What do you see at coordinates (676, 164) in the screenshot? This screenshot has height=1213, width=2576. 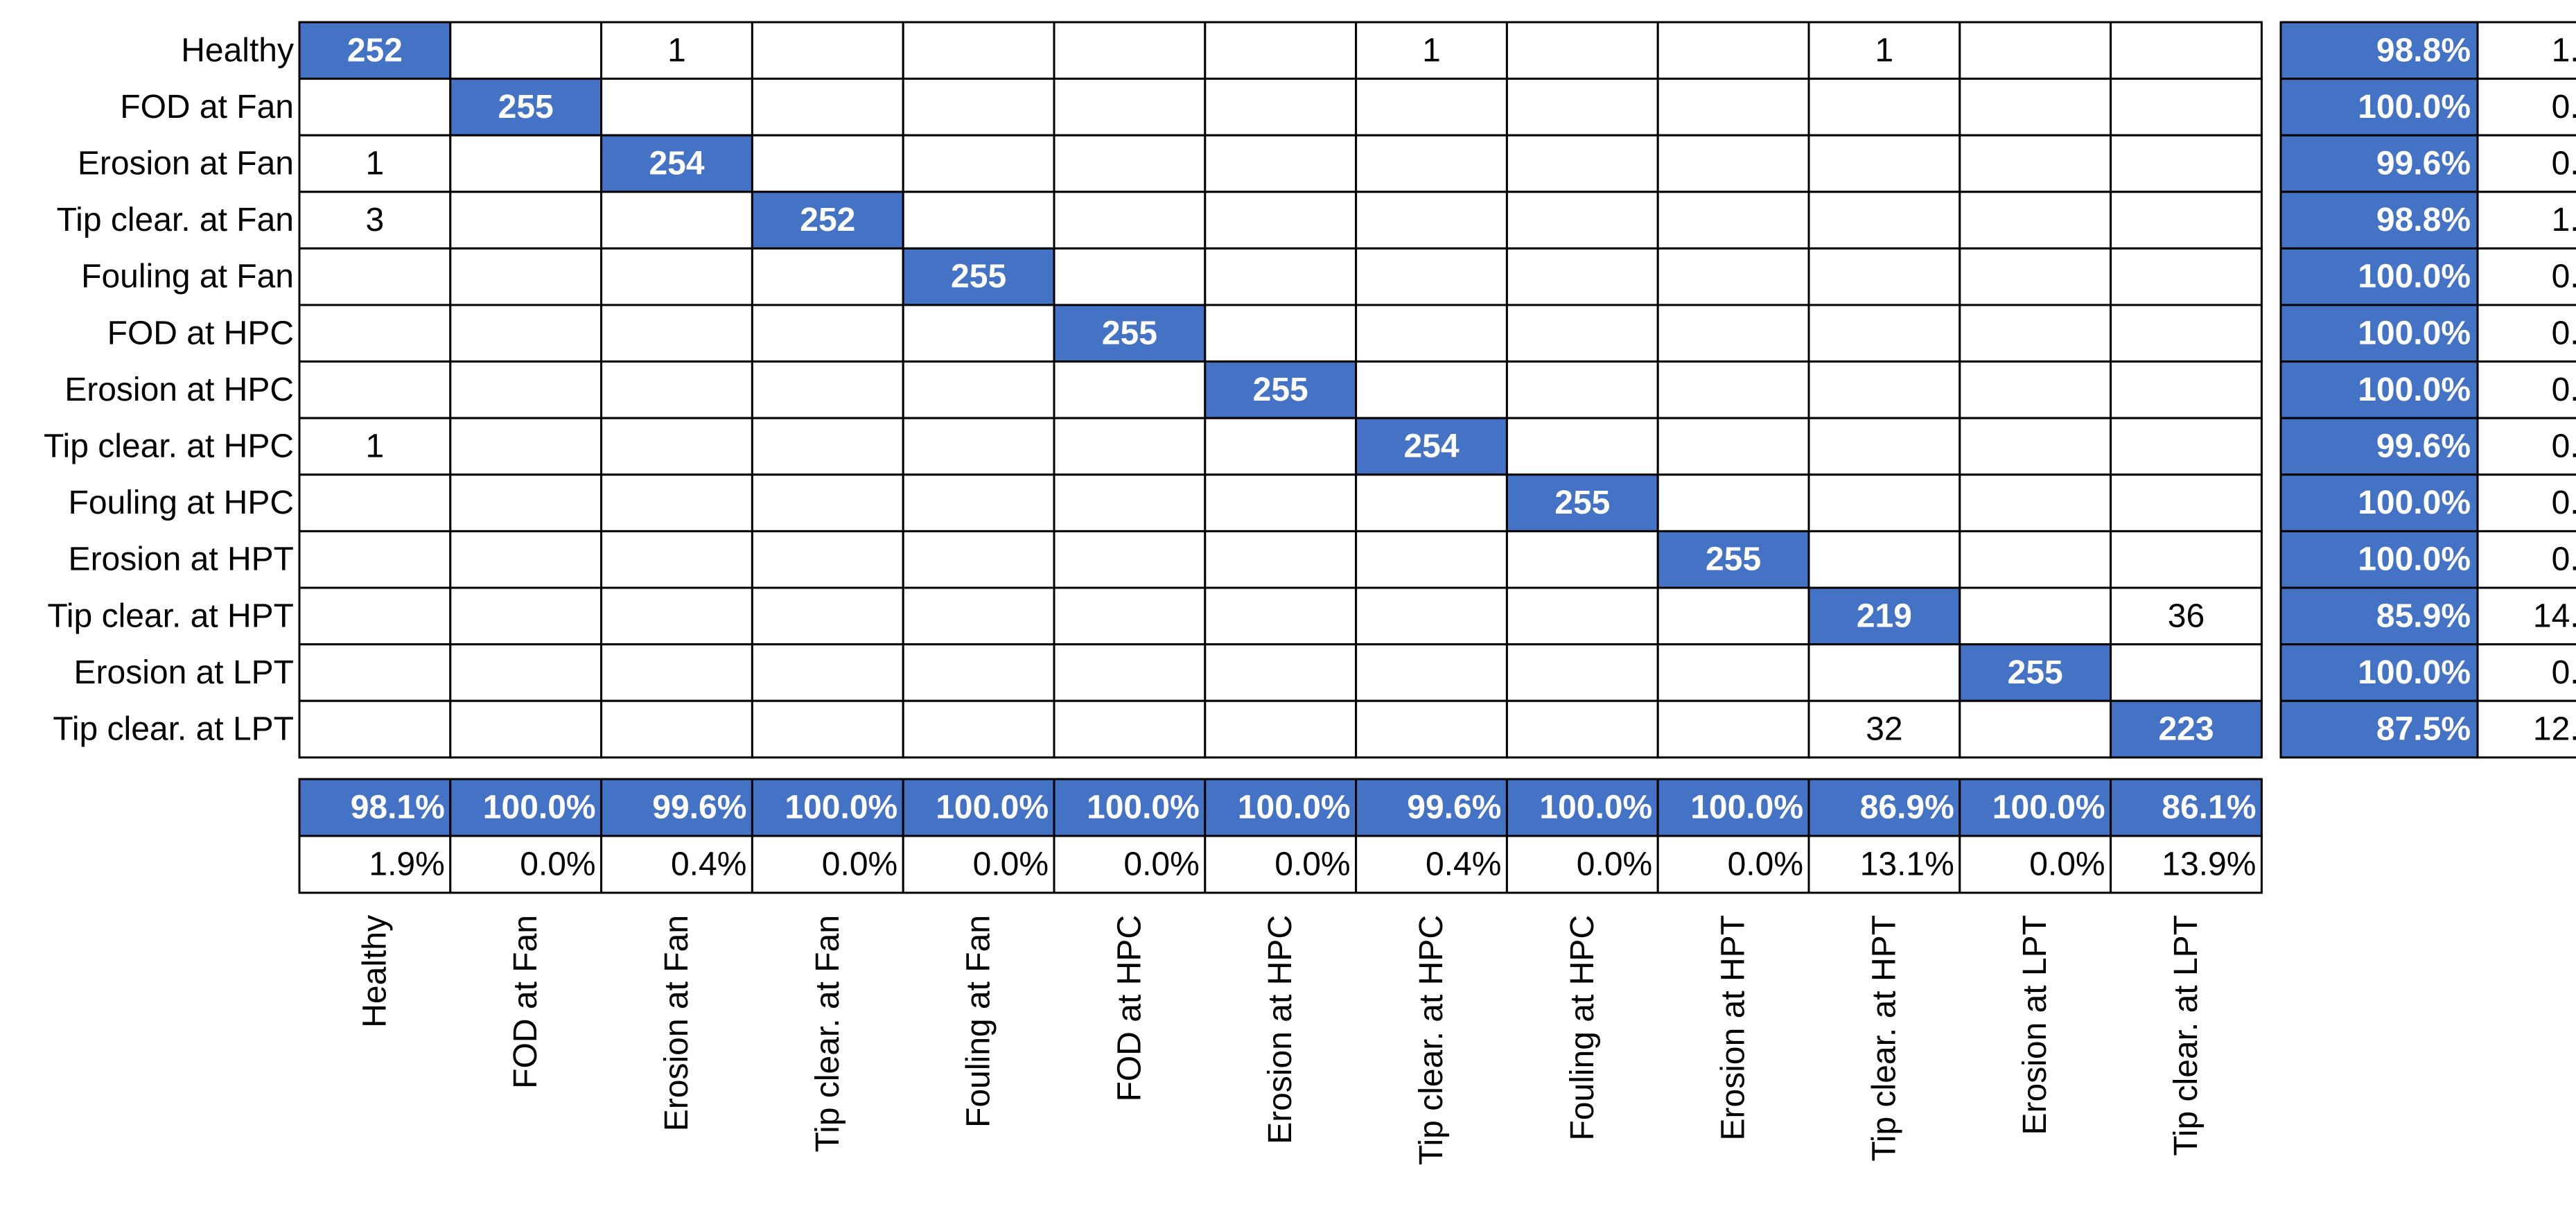 I see `matrix-cell-value: 254` at bounding box center [676, 164].